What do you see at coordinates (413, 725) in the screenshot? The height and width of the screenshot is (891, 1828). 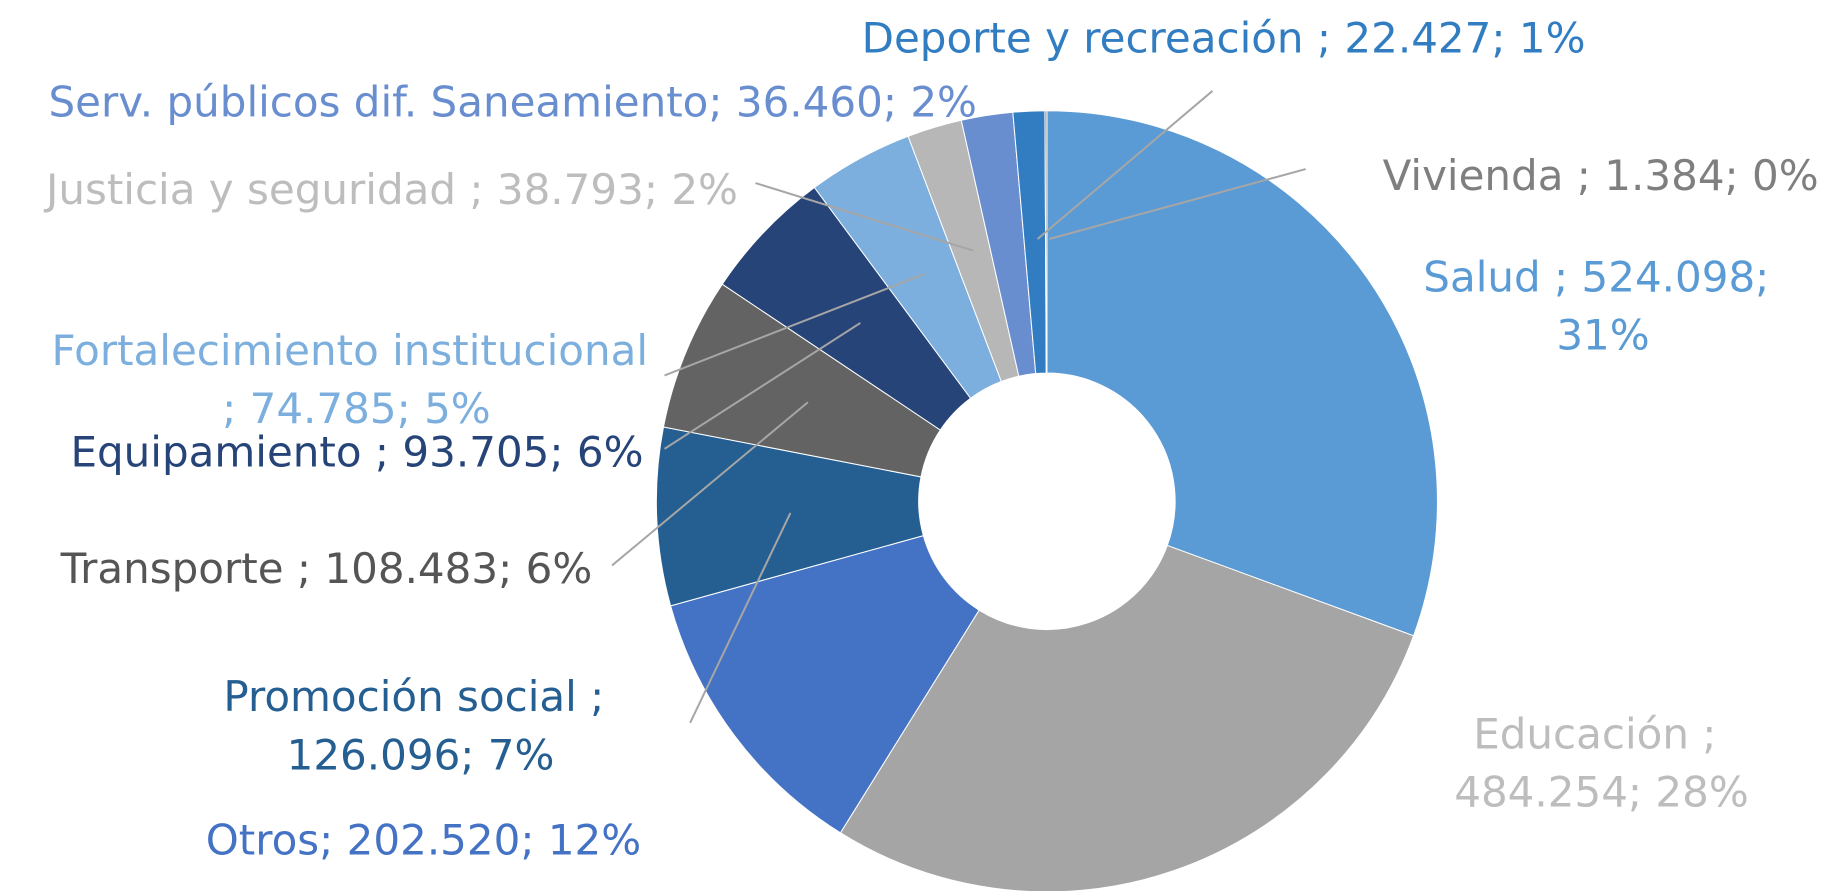 I see `data-label: Promoción social ; 126.096; 7%` at bounding box center [413, 725].